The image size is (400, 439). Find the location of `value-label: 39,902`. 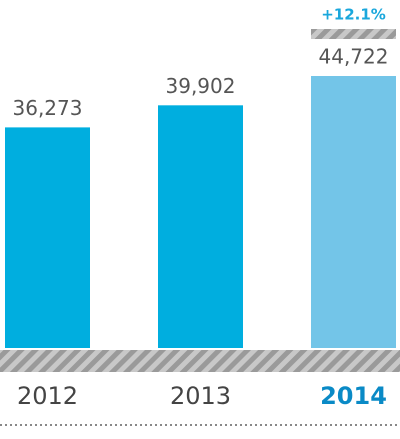

value-label: 39,902 is located at coordinates (201, 86).